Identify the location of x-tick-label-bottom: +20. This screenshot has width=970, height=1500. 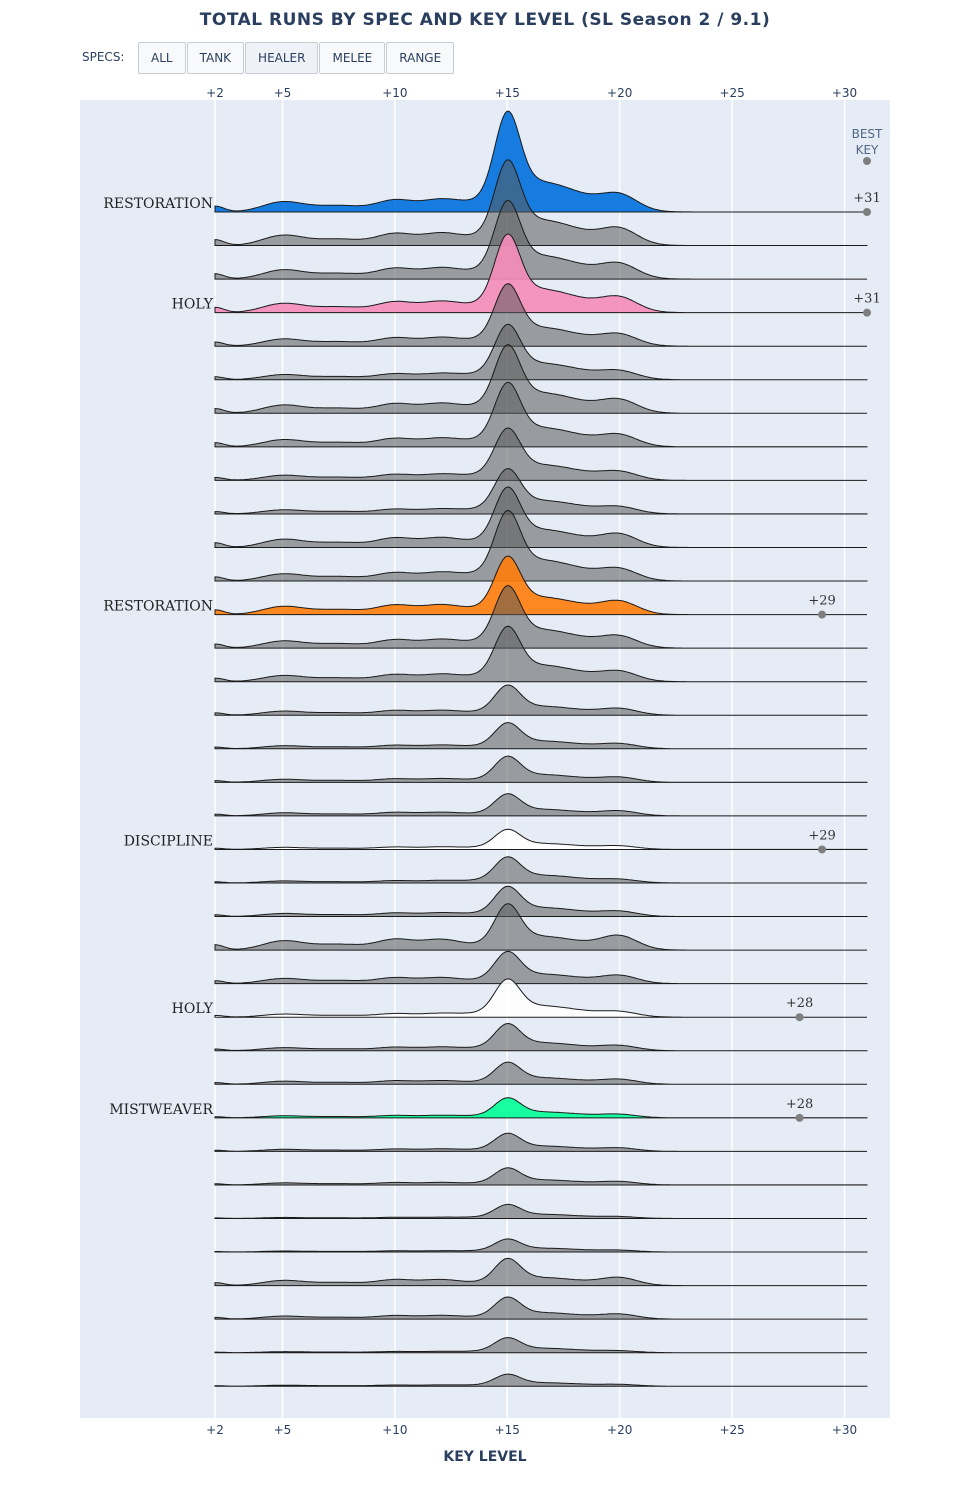
(619, 1430).